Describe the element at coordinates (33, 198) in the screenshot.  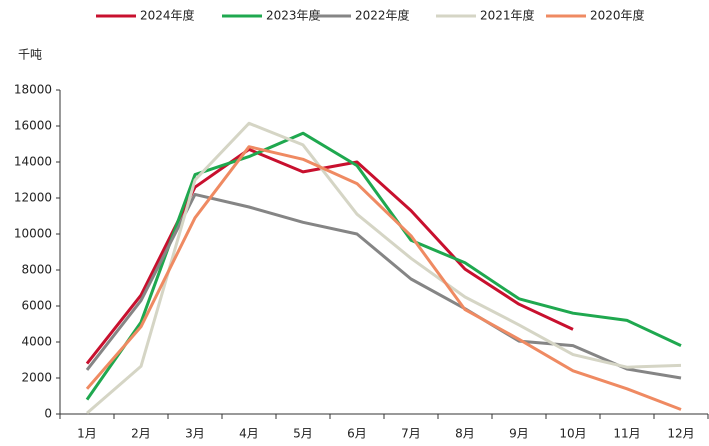
I see `y-tick-label: 12000` at that location.